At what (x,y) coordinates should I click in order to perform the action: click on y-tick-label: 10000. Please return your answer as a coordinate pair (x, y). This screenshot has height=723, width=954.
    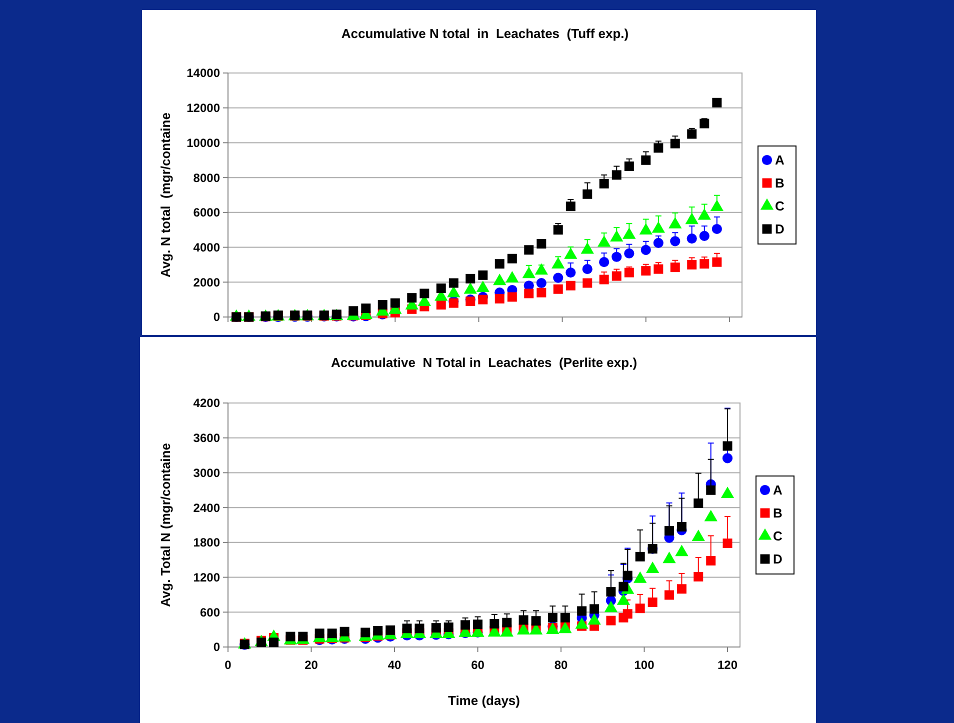
    Looking at the image, I should click on (203, 143).